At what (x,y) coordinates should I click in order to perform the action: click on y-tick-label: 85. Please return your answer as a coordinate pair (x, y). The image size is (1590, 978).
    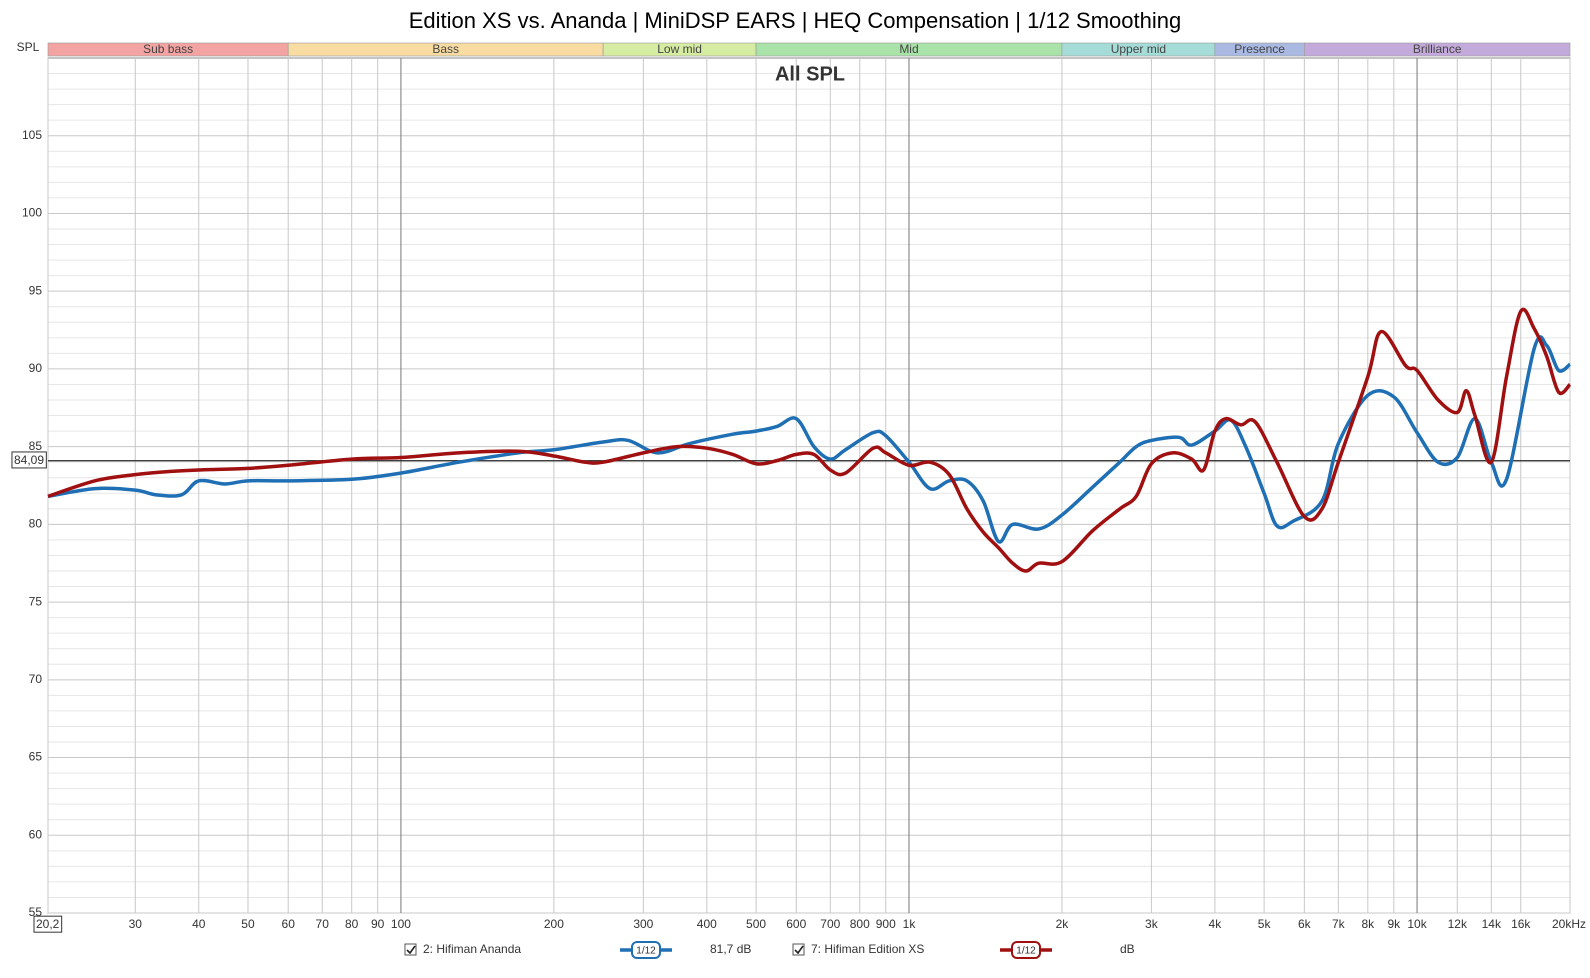
    Looking at the image, I should click on (36, 446).